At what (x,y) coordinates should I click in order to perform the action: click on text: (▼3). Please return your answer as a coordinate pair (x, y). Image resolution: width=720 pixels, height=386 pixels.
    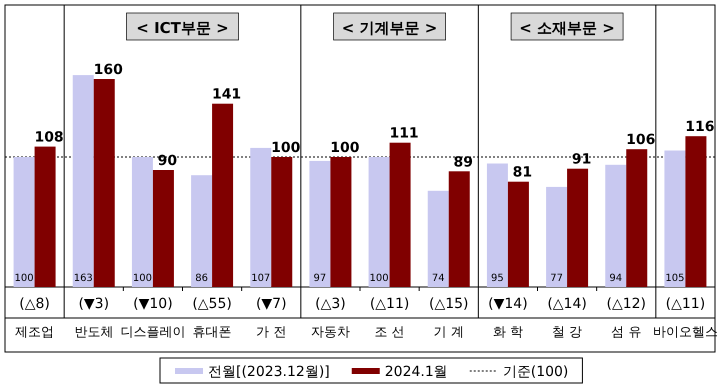
    Looking at the image, I should click on (94, 304).